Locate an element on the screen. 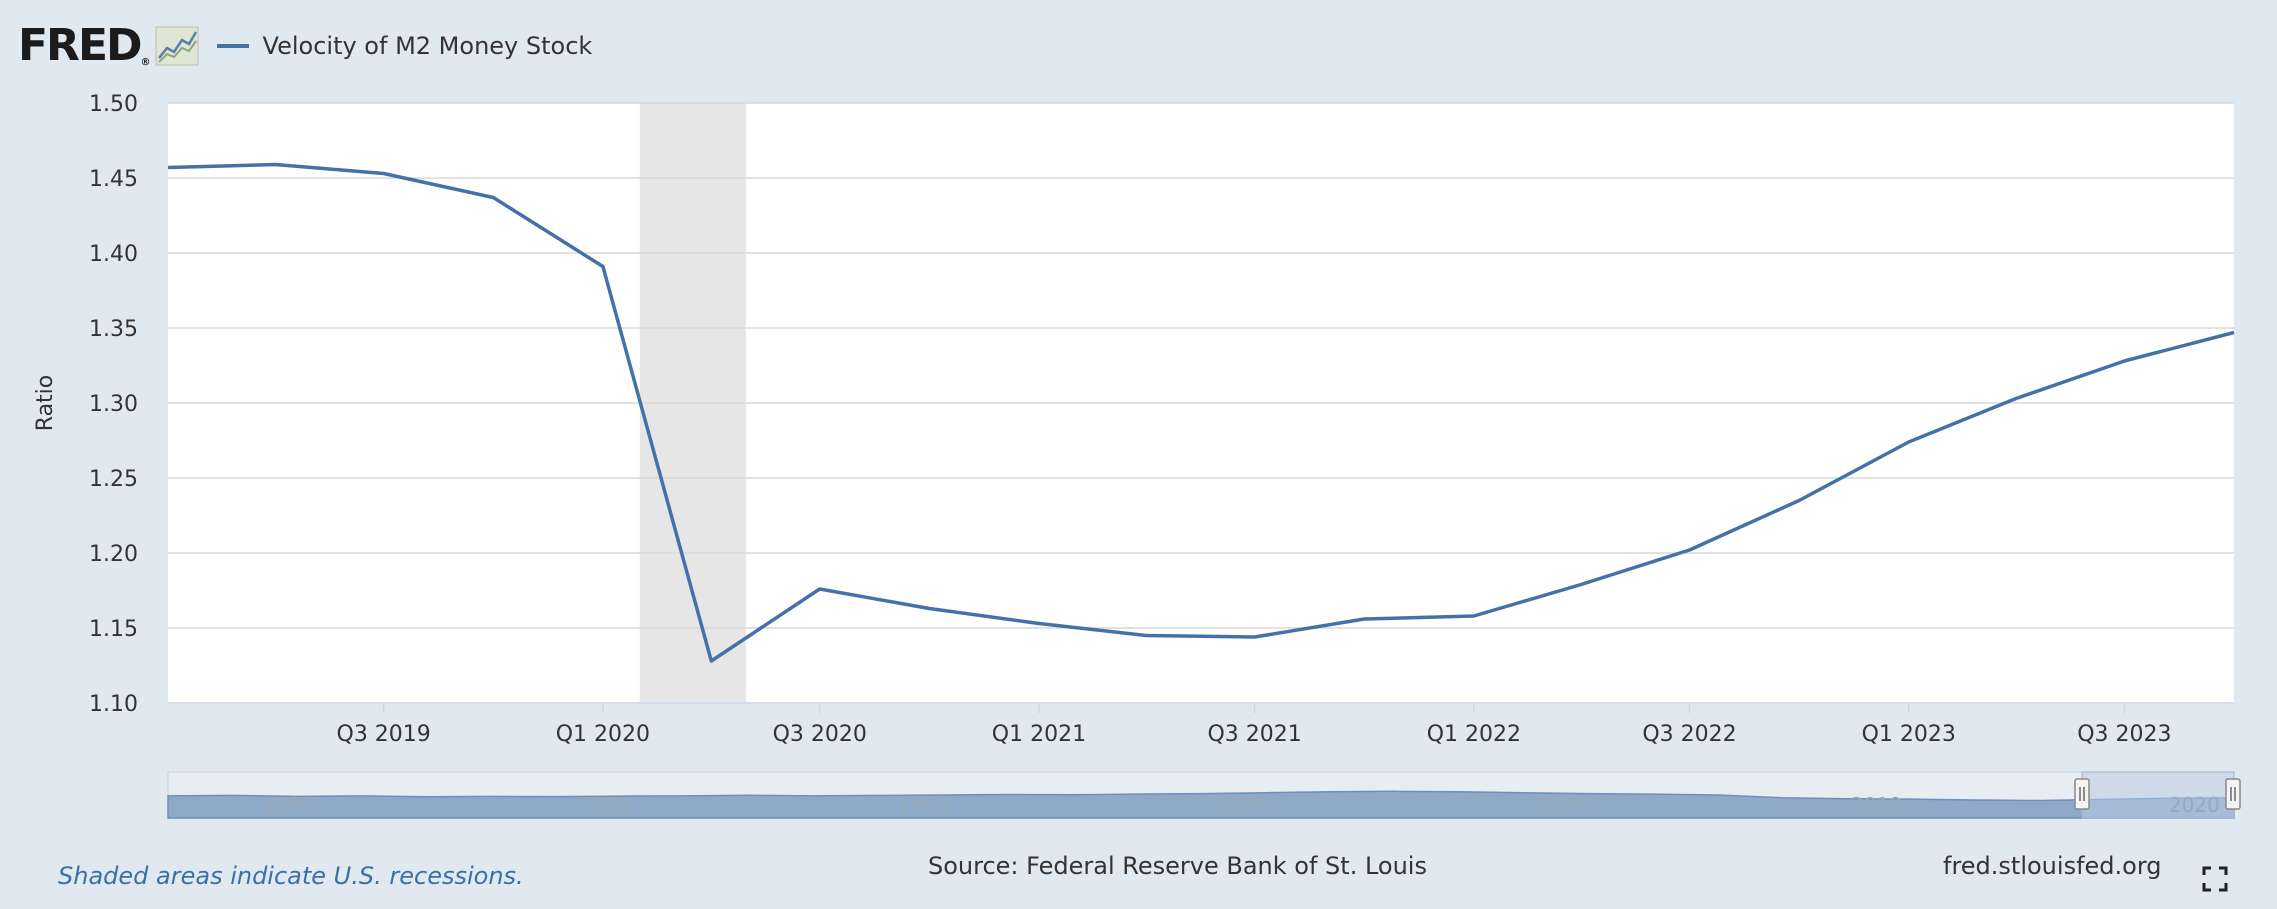 The width and height of the screenshot is (2277, 909). x-tick-label: Q3 2019 is located at coordinates (384, 734).